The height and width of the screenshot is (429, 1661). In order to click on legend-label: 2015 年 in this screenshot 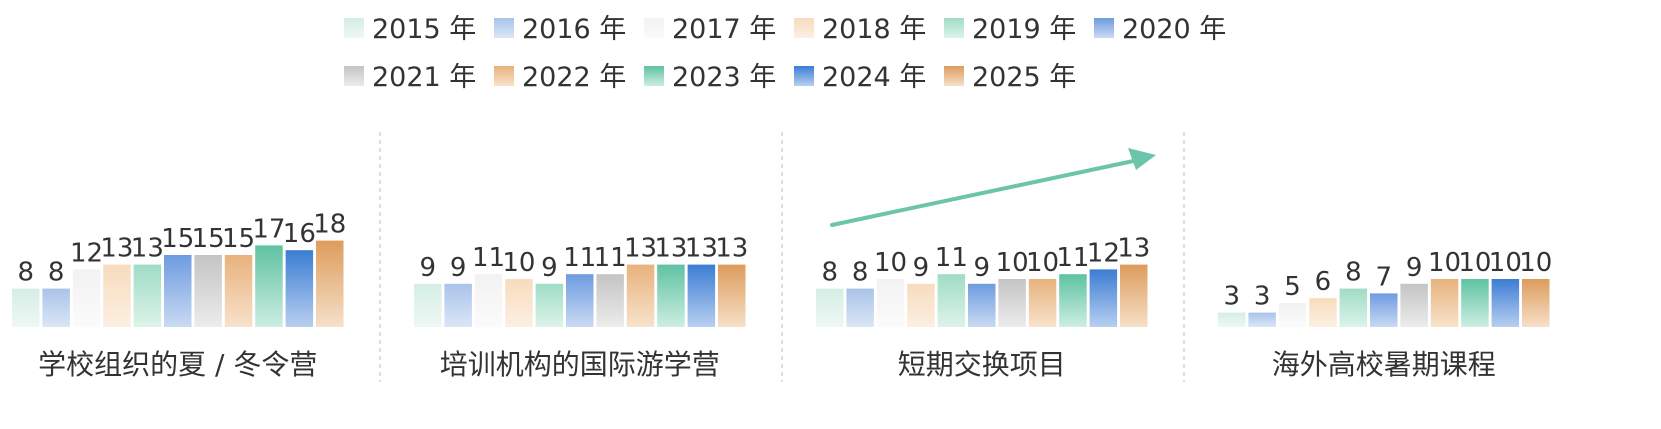, I will do `click(424, 29)`.